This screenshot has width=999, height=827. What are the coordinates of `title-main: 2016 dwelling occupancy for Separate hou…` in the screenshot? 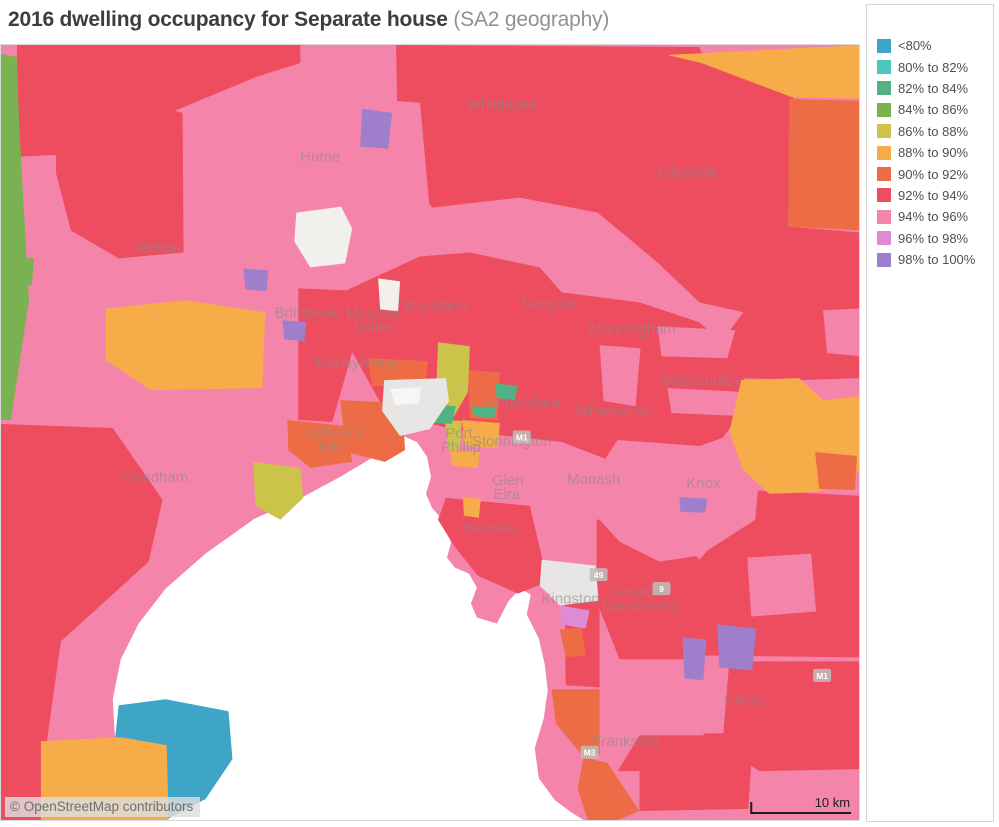 It's located at (228, 19).